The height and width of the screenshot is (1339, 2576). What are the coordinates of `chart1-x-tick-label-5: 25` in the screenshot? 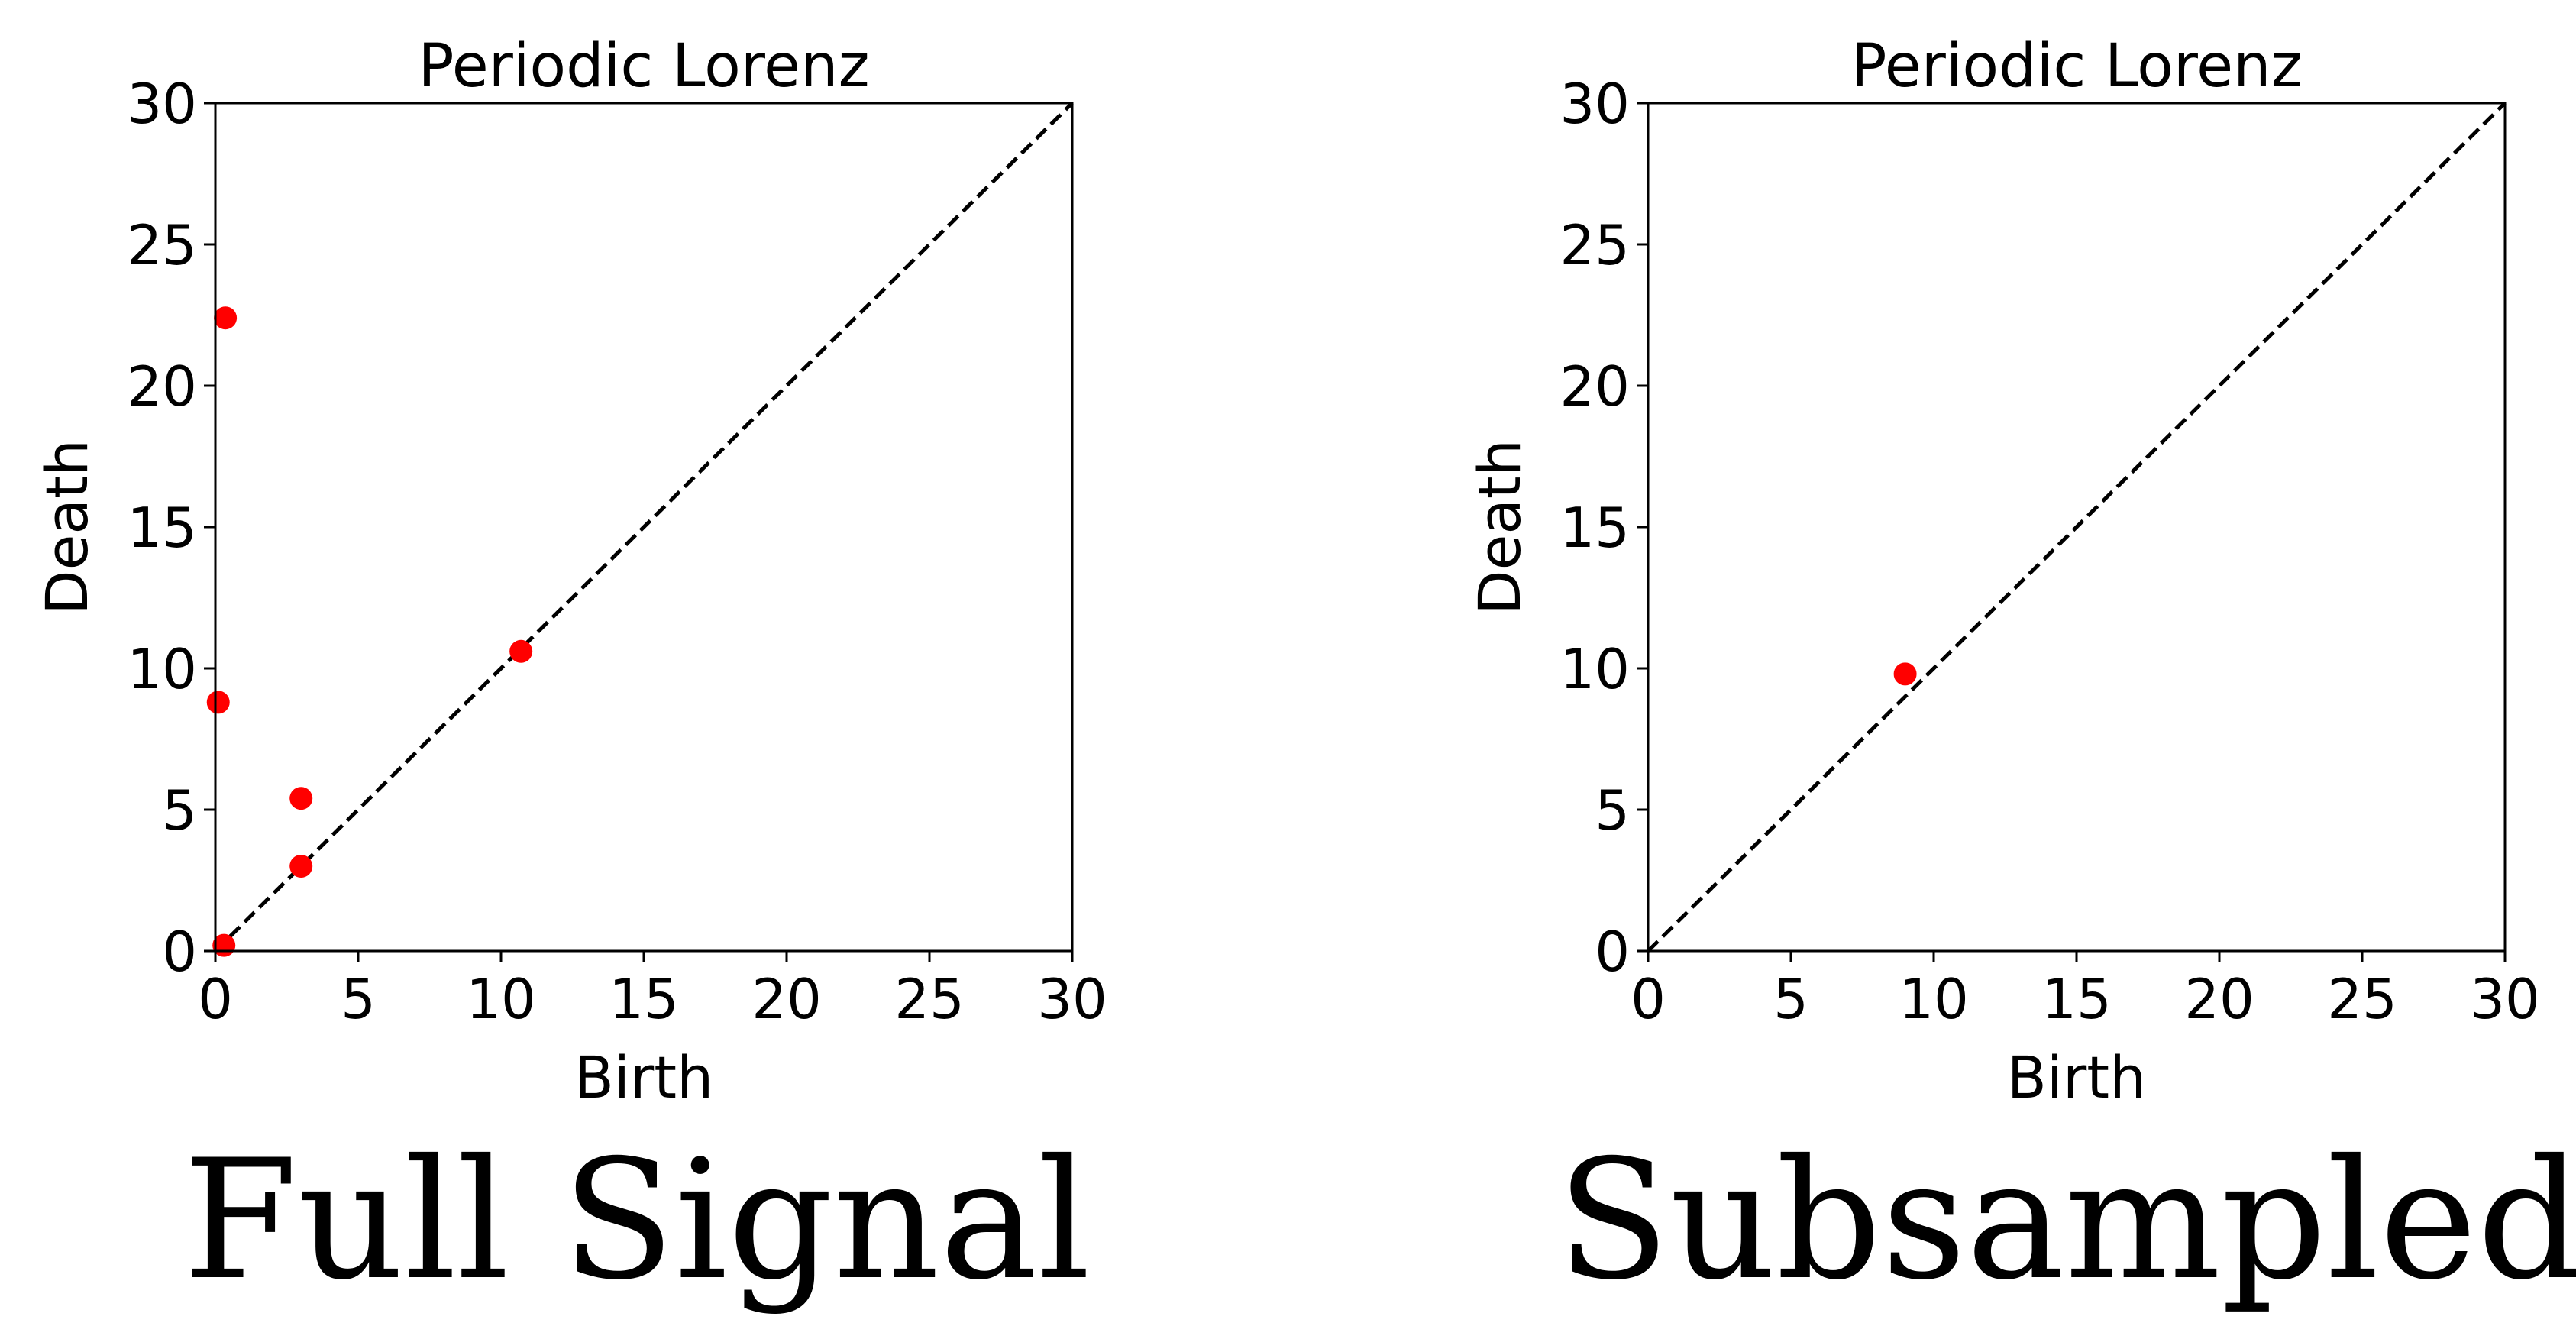 It's located at (2362, 999).